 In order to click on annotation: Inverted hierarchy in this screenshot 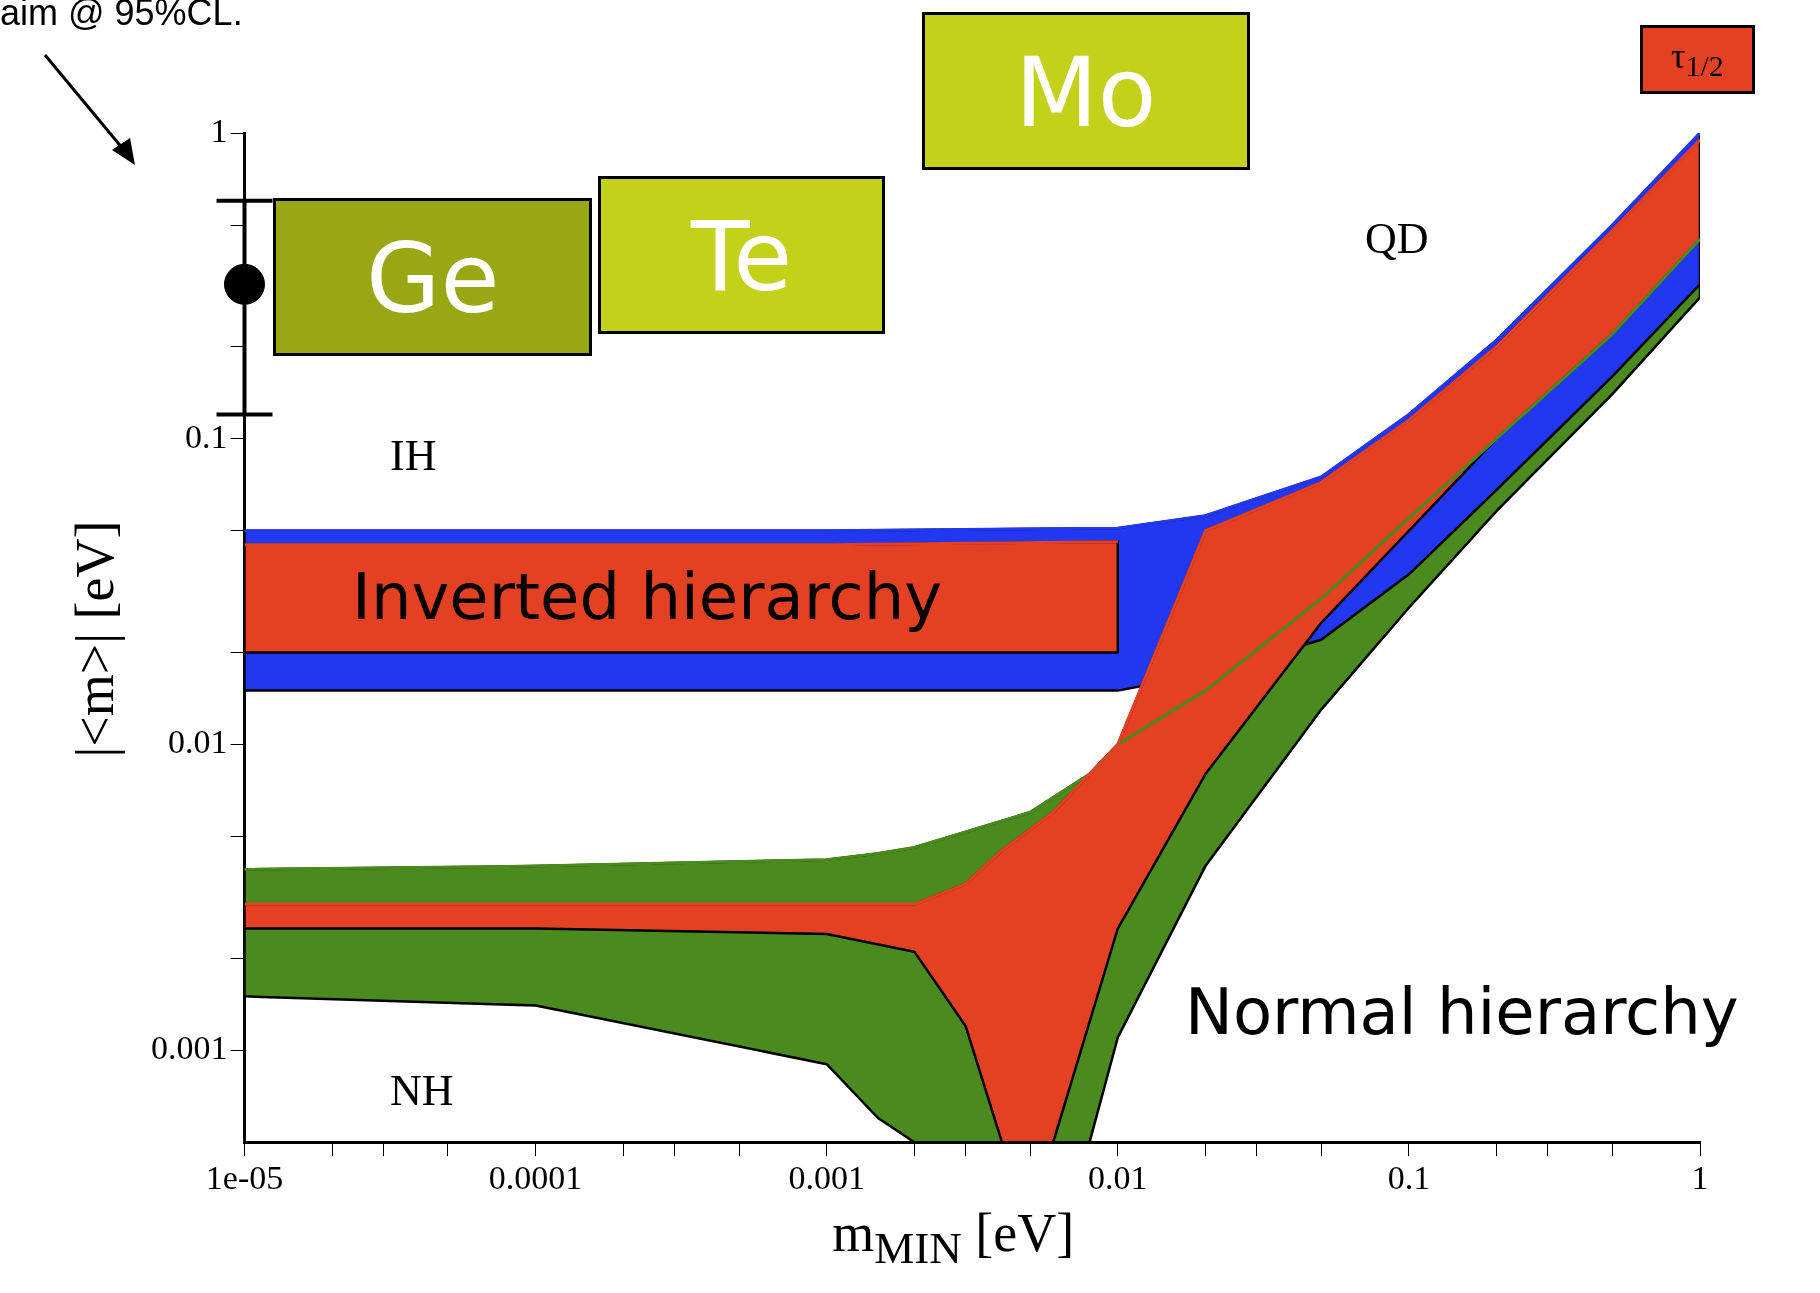, I will do `click(647, 597)`.